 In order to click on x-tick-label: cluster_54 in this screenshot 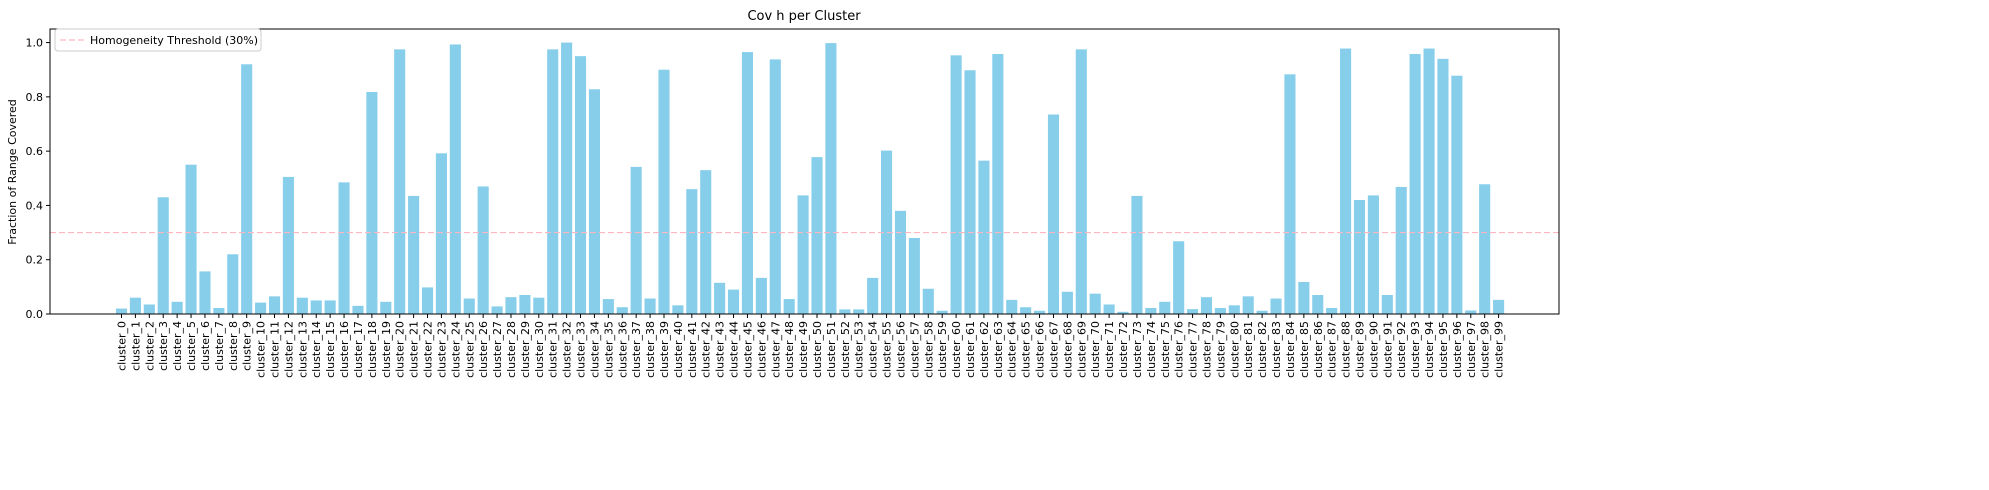, I will do `click(873, 349)`.